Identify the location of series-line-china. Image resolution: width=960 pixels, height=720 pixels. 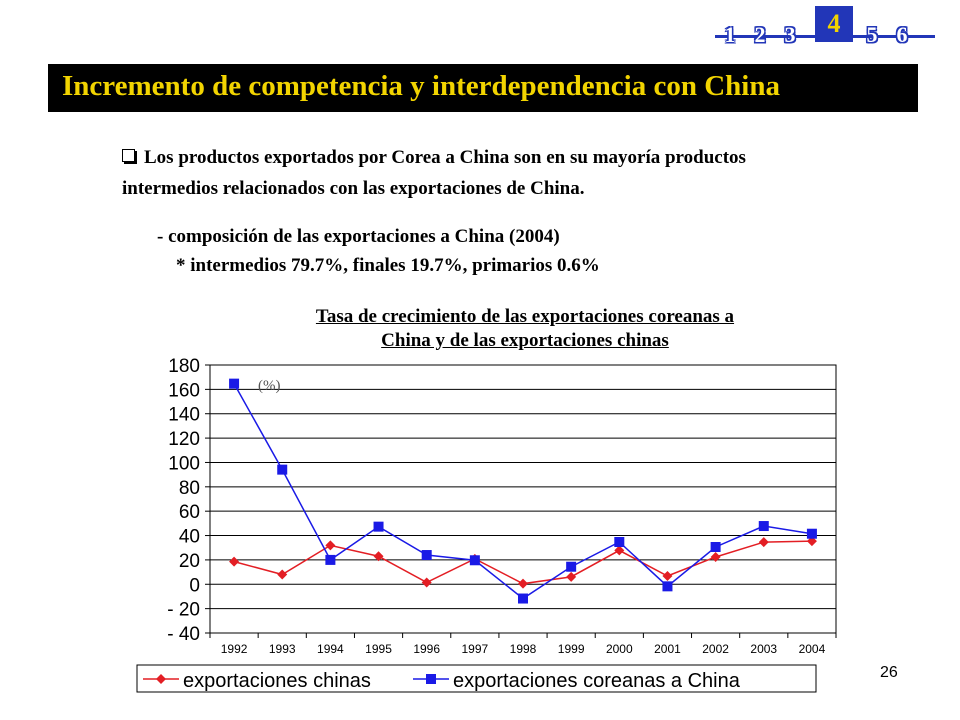
(522, 562).